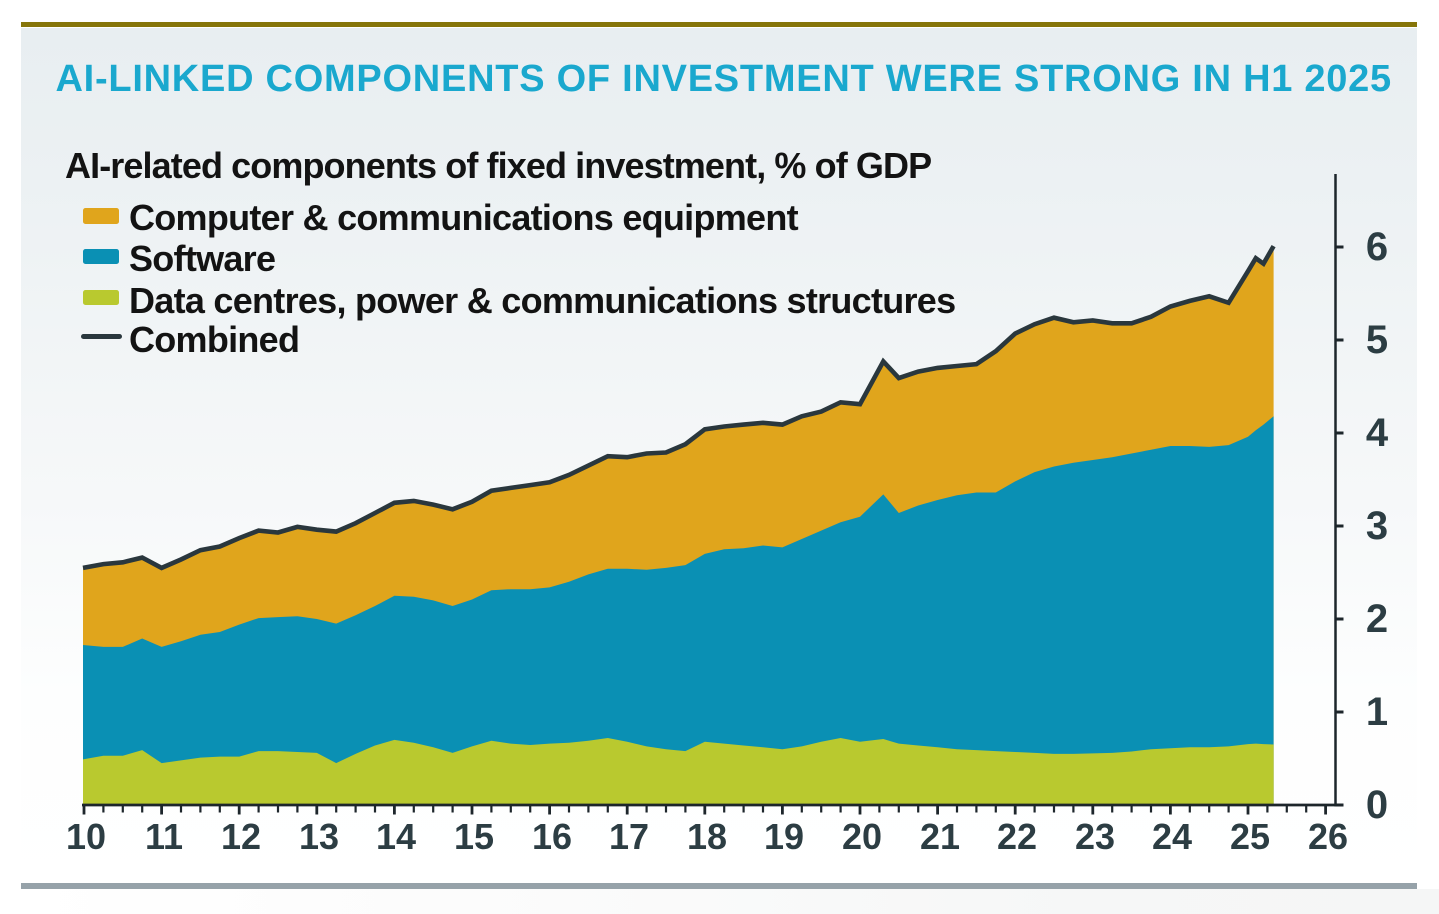 The width and height of the screenshot is (1439, 914). I want to click on svg-text: 22, so click(1017, 836).